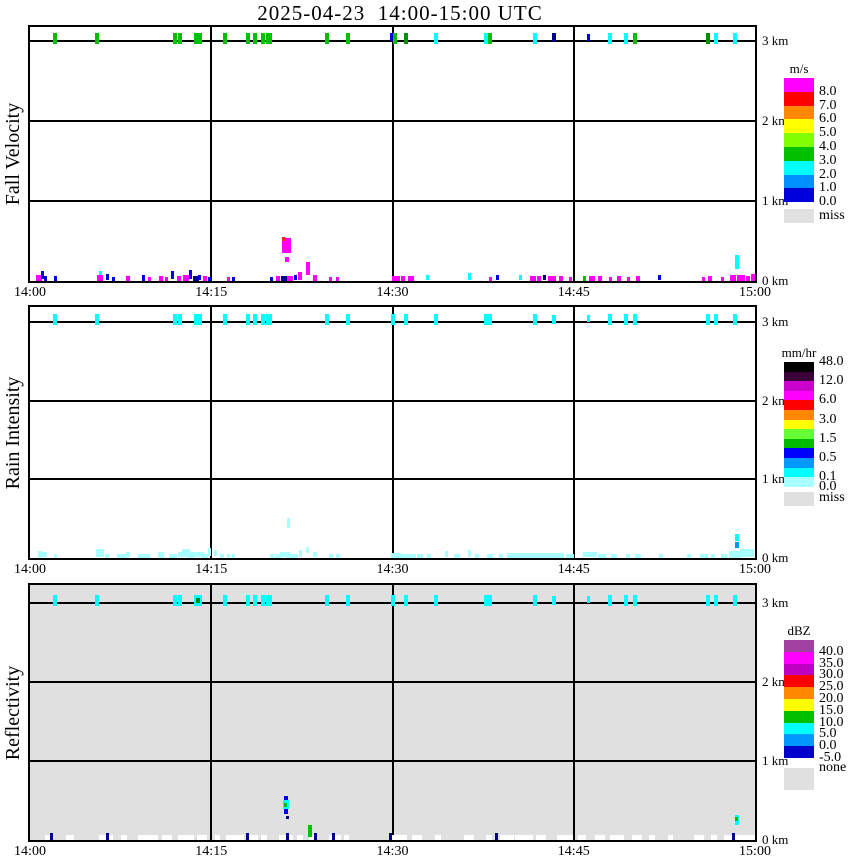 The image size is (850, 868). What do you see at coordinates (573, 851) in the screenshot?
I see `x-tick-label: 14:45` at bounding box center [573, 851].